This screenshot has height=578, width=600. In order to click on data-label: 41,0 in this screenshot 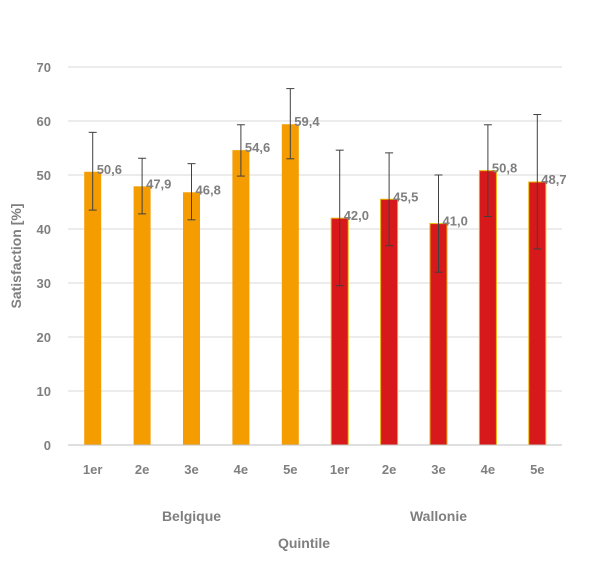, I will do `click(455, 221)`.